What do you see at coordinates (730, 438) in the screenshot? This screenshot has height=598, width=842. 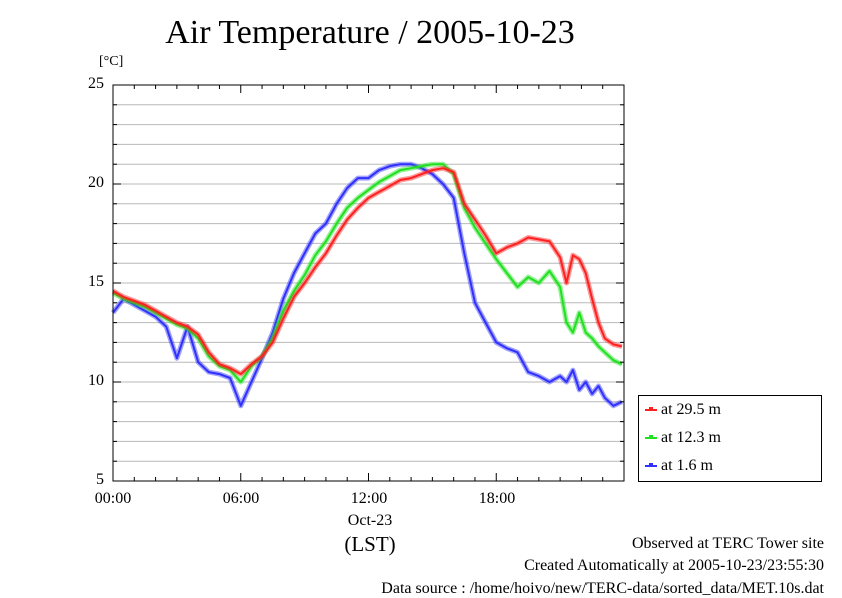 I see `legend: at 29.5 m at 12.3 m at 1.6 m` at bounding box center [730, 438].